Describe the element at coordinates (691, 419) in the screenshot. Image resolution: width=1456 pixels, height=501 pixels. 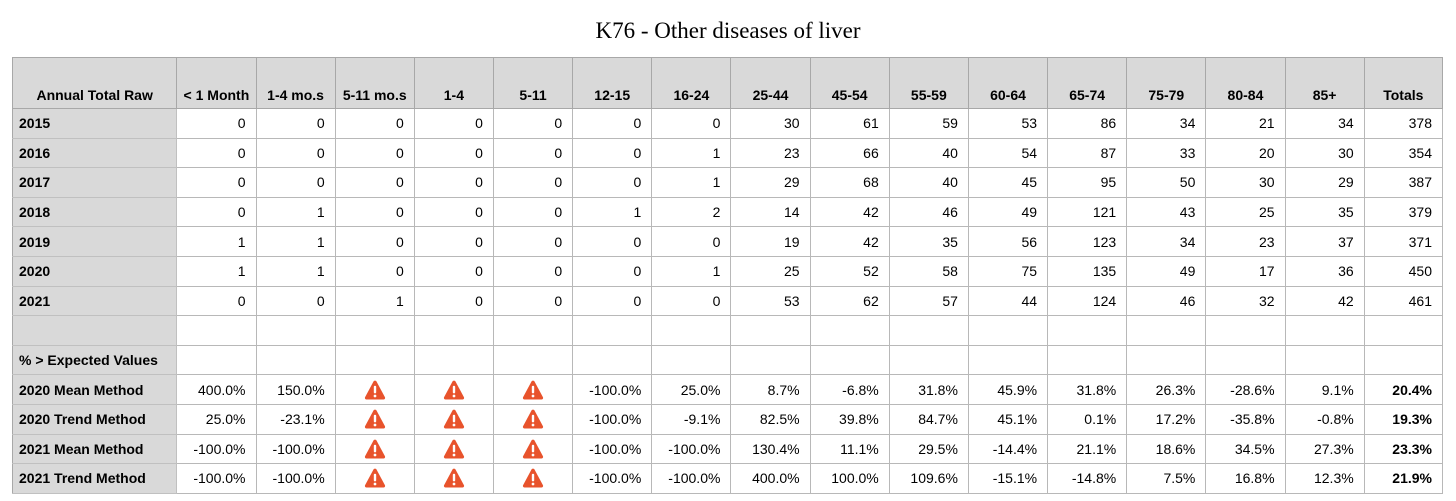
I see `table-cell: -9.1%` at that location.